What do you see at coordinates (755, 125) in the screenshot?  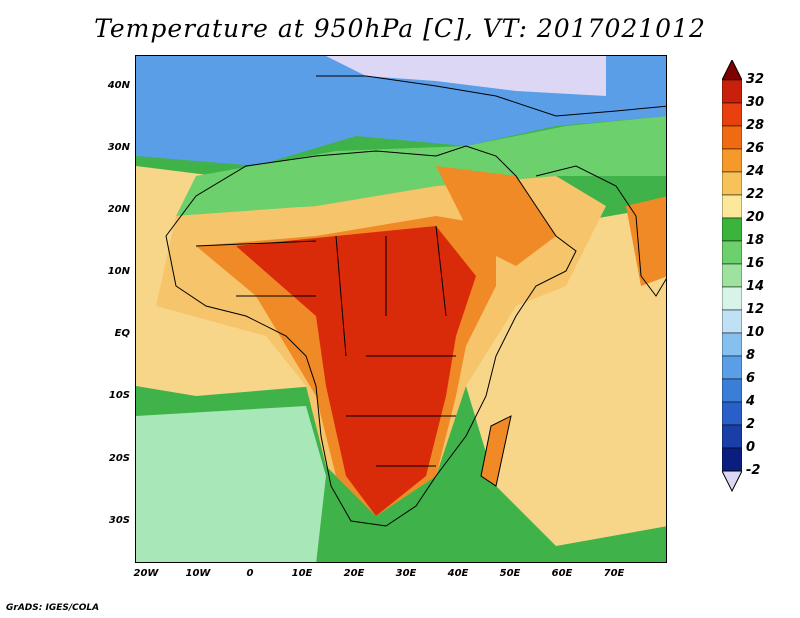 I see `colorbar-label: 28` at bounding box center [755, 125].